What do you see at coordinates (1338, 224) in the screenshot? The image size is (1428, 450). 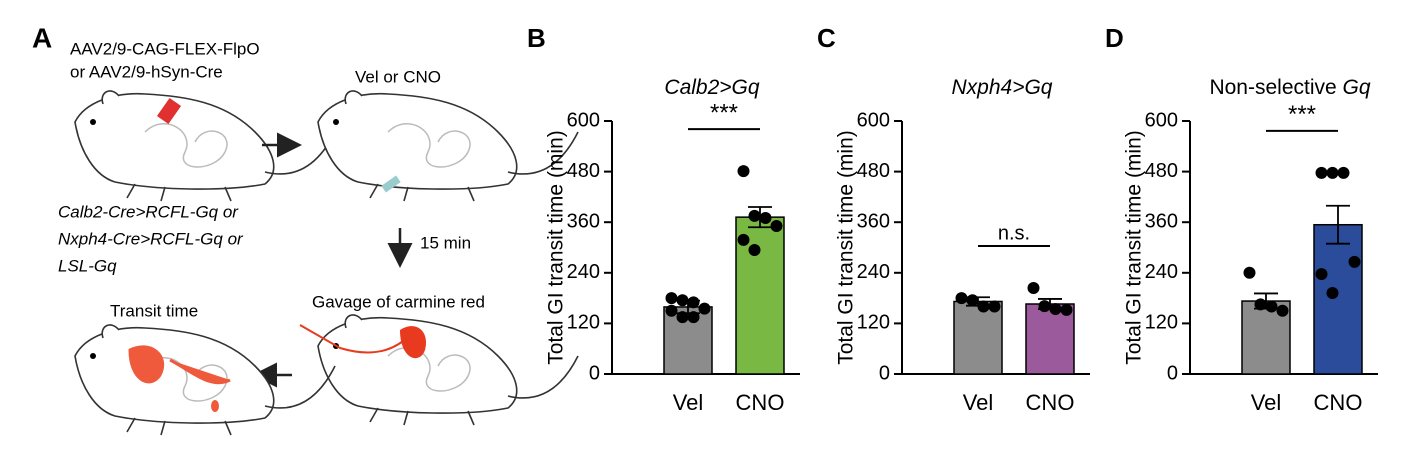 I see `error-bar` at bounding box center [1338, 224].